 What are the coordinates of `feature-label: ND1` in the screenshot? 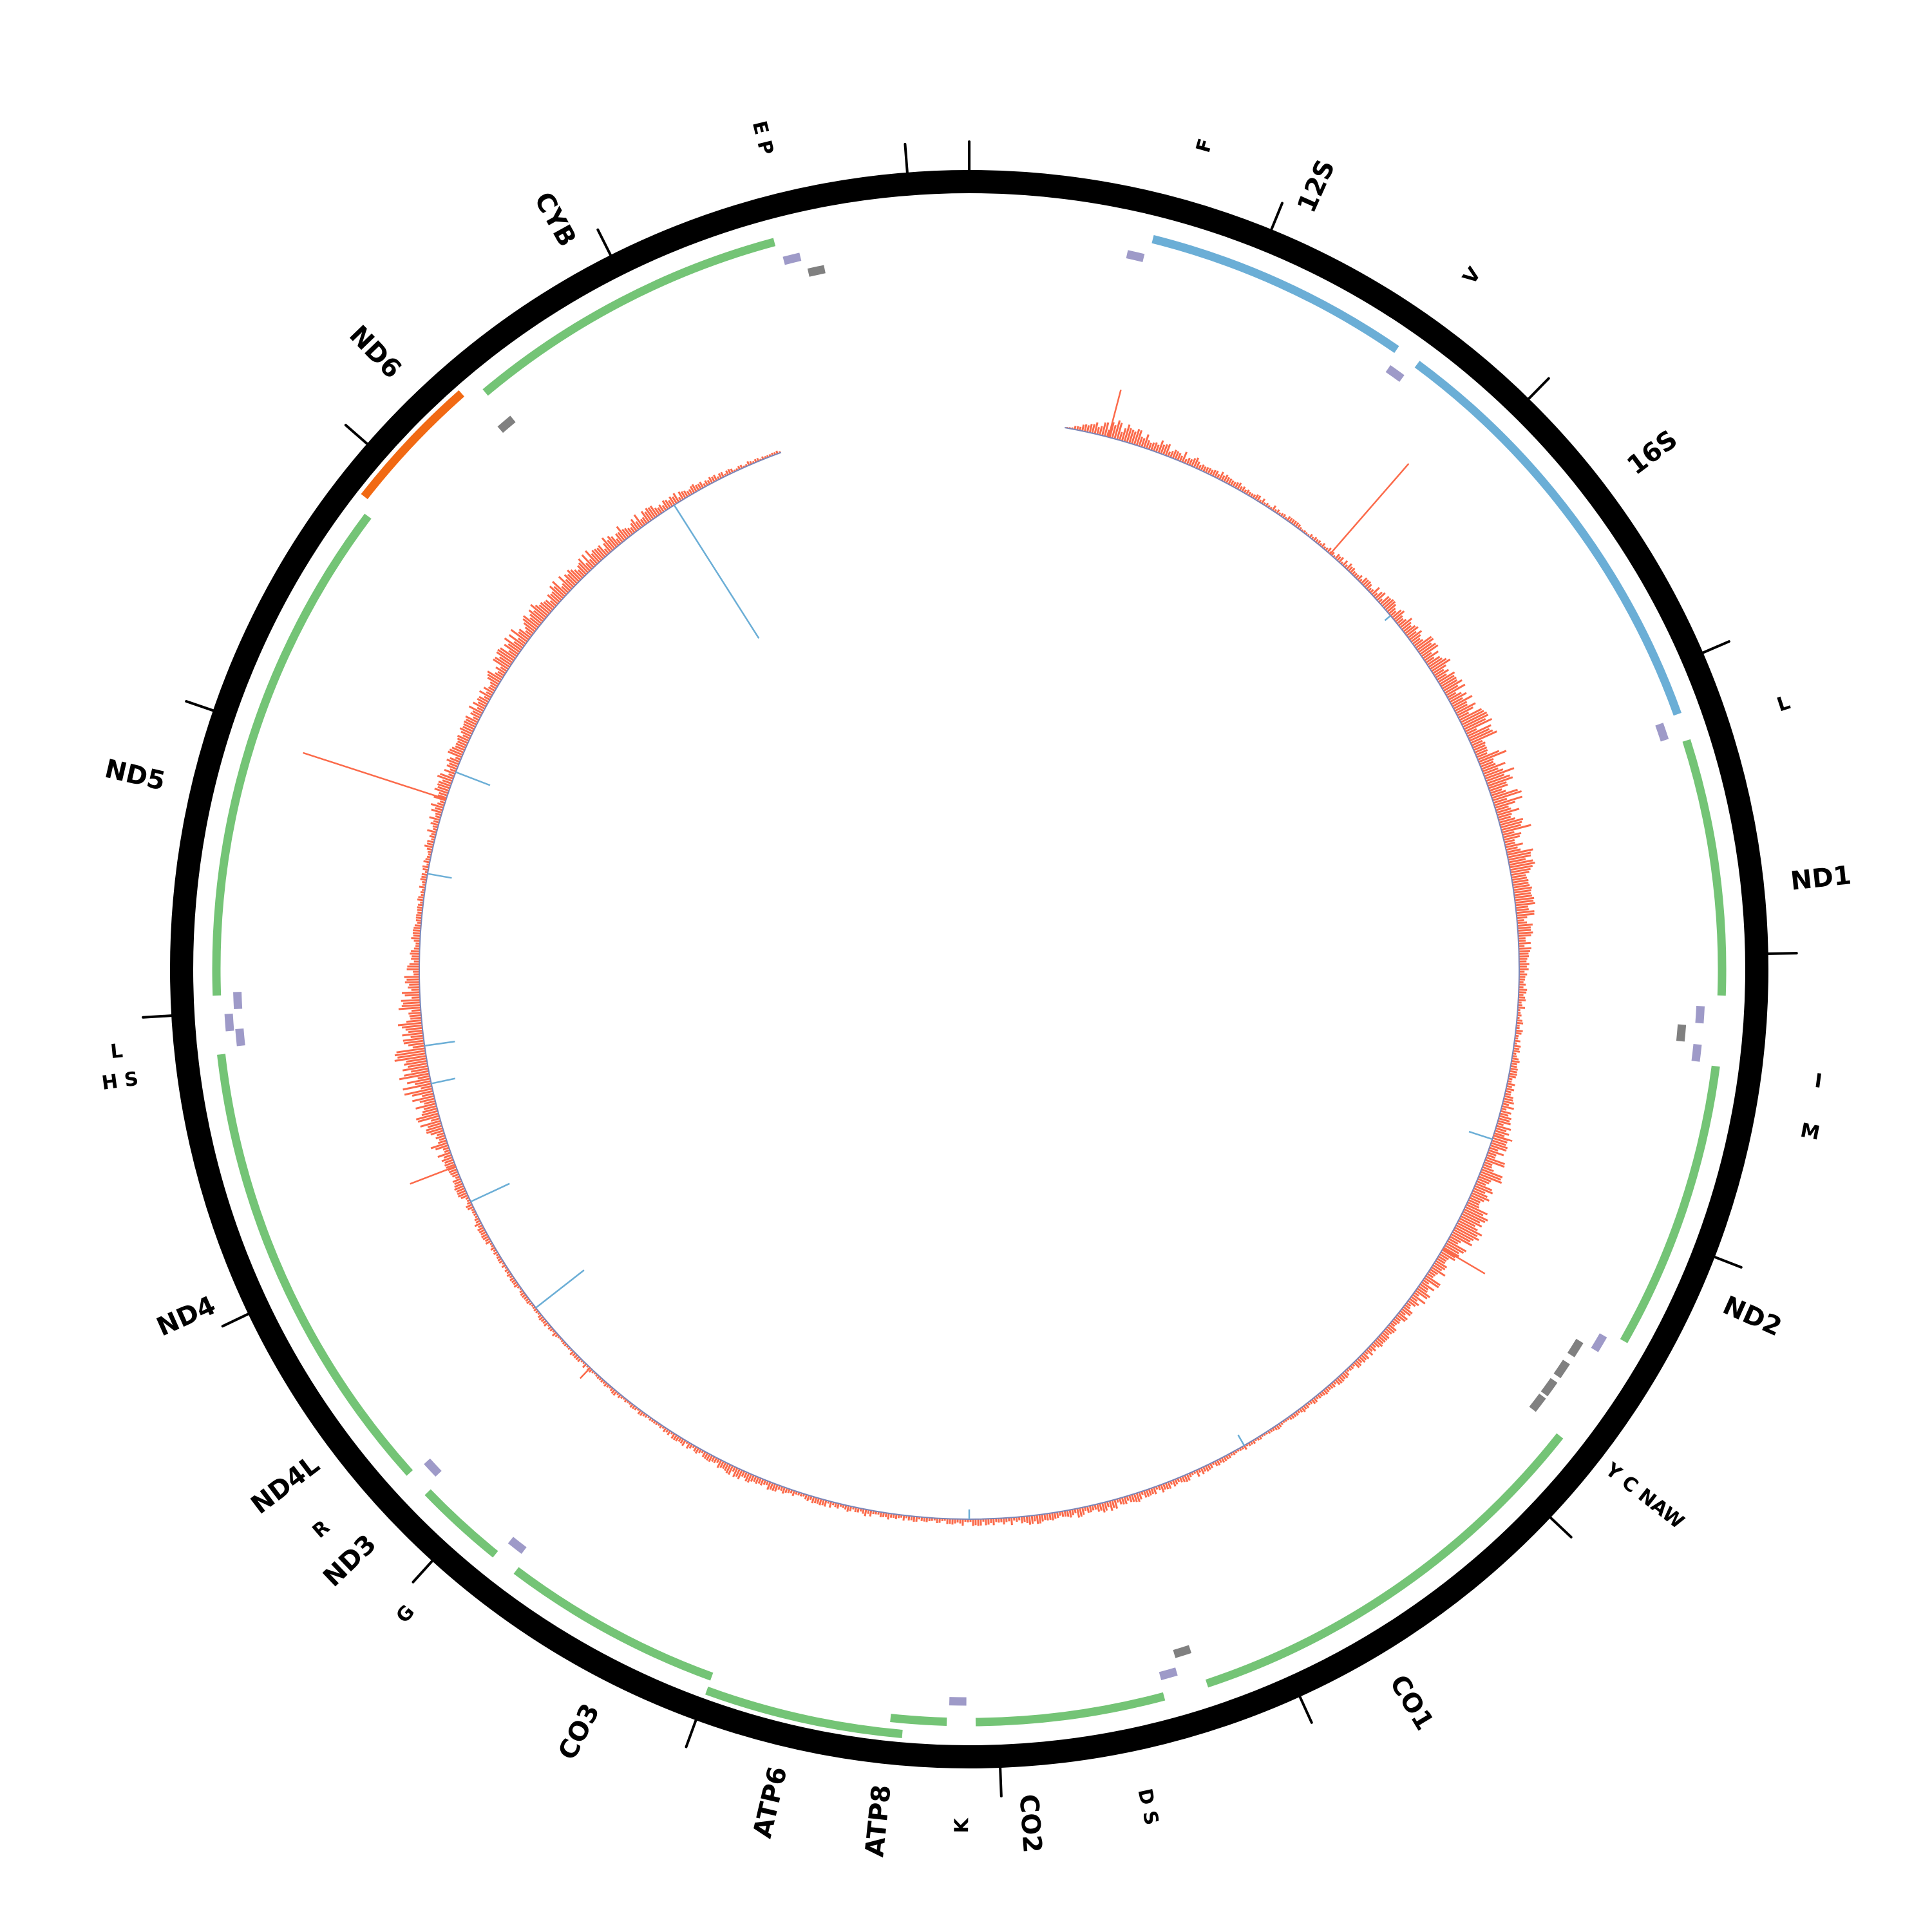 It's located at (1821, 878).